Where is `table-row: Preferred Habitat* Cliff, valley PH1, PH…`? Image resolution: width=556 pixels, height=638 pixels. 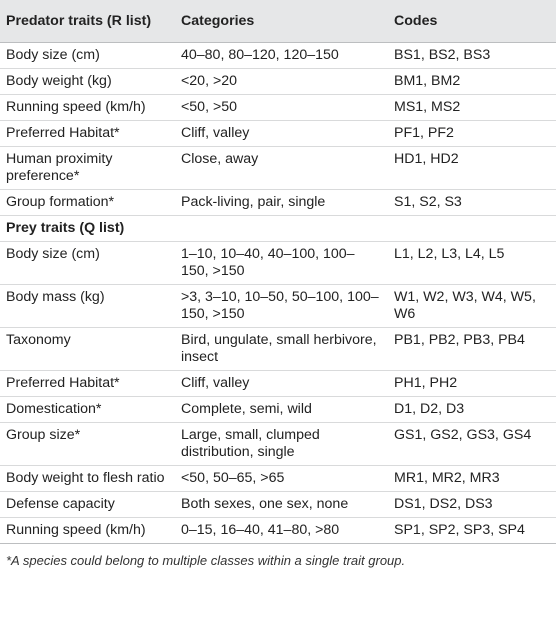 table-row: Preferred Habitat* Cliff, valley PH1, PH… is located at coordinates (278, 383).